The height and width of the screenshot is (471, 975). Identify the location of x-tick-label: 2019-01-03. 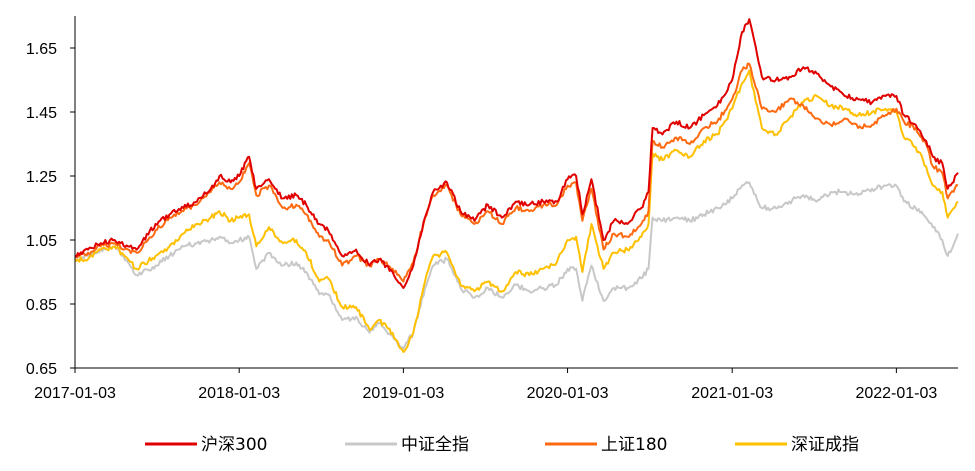
(403, 393).